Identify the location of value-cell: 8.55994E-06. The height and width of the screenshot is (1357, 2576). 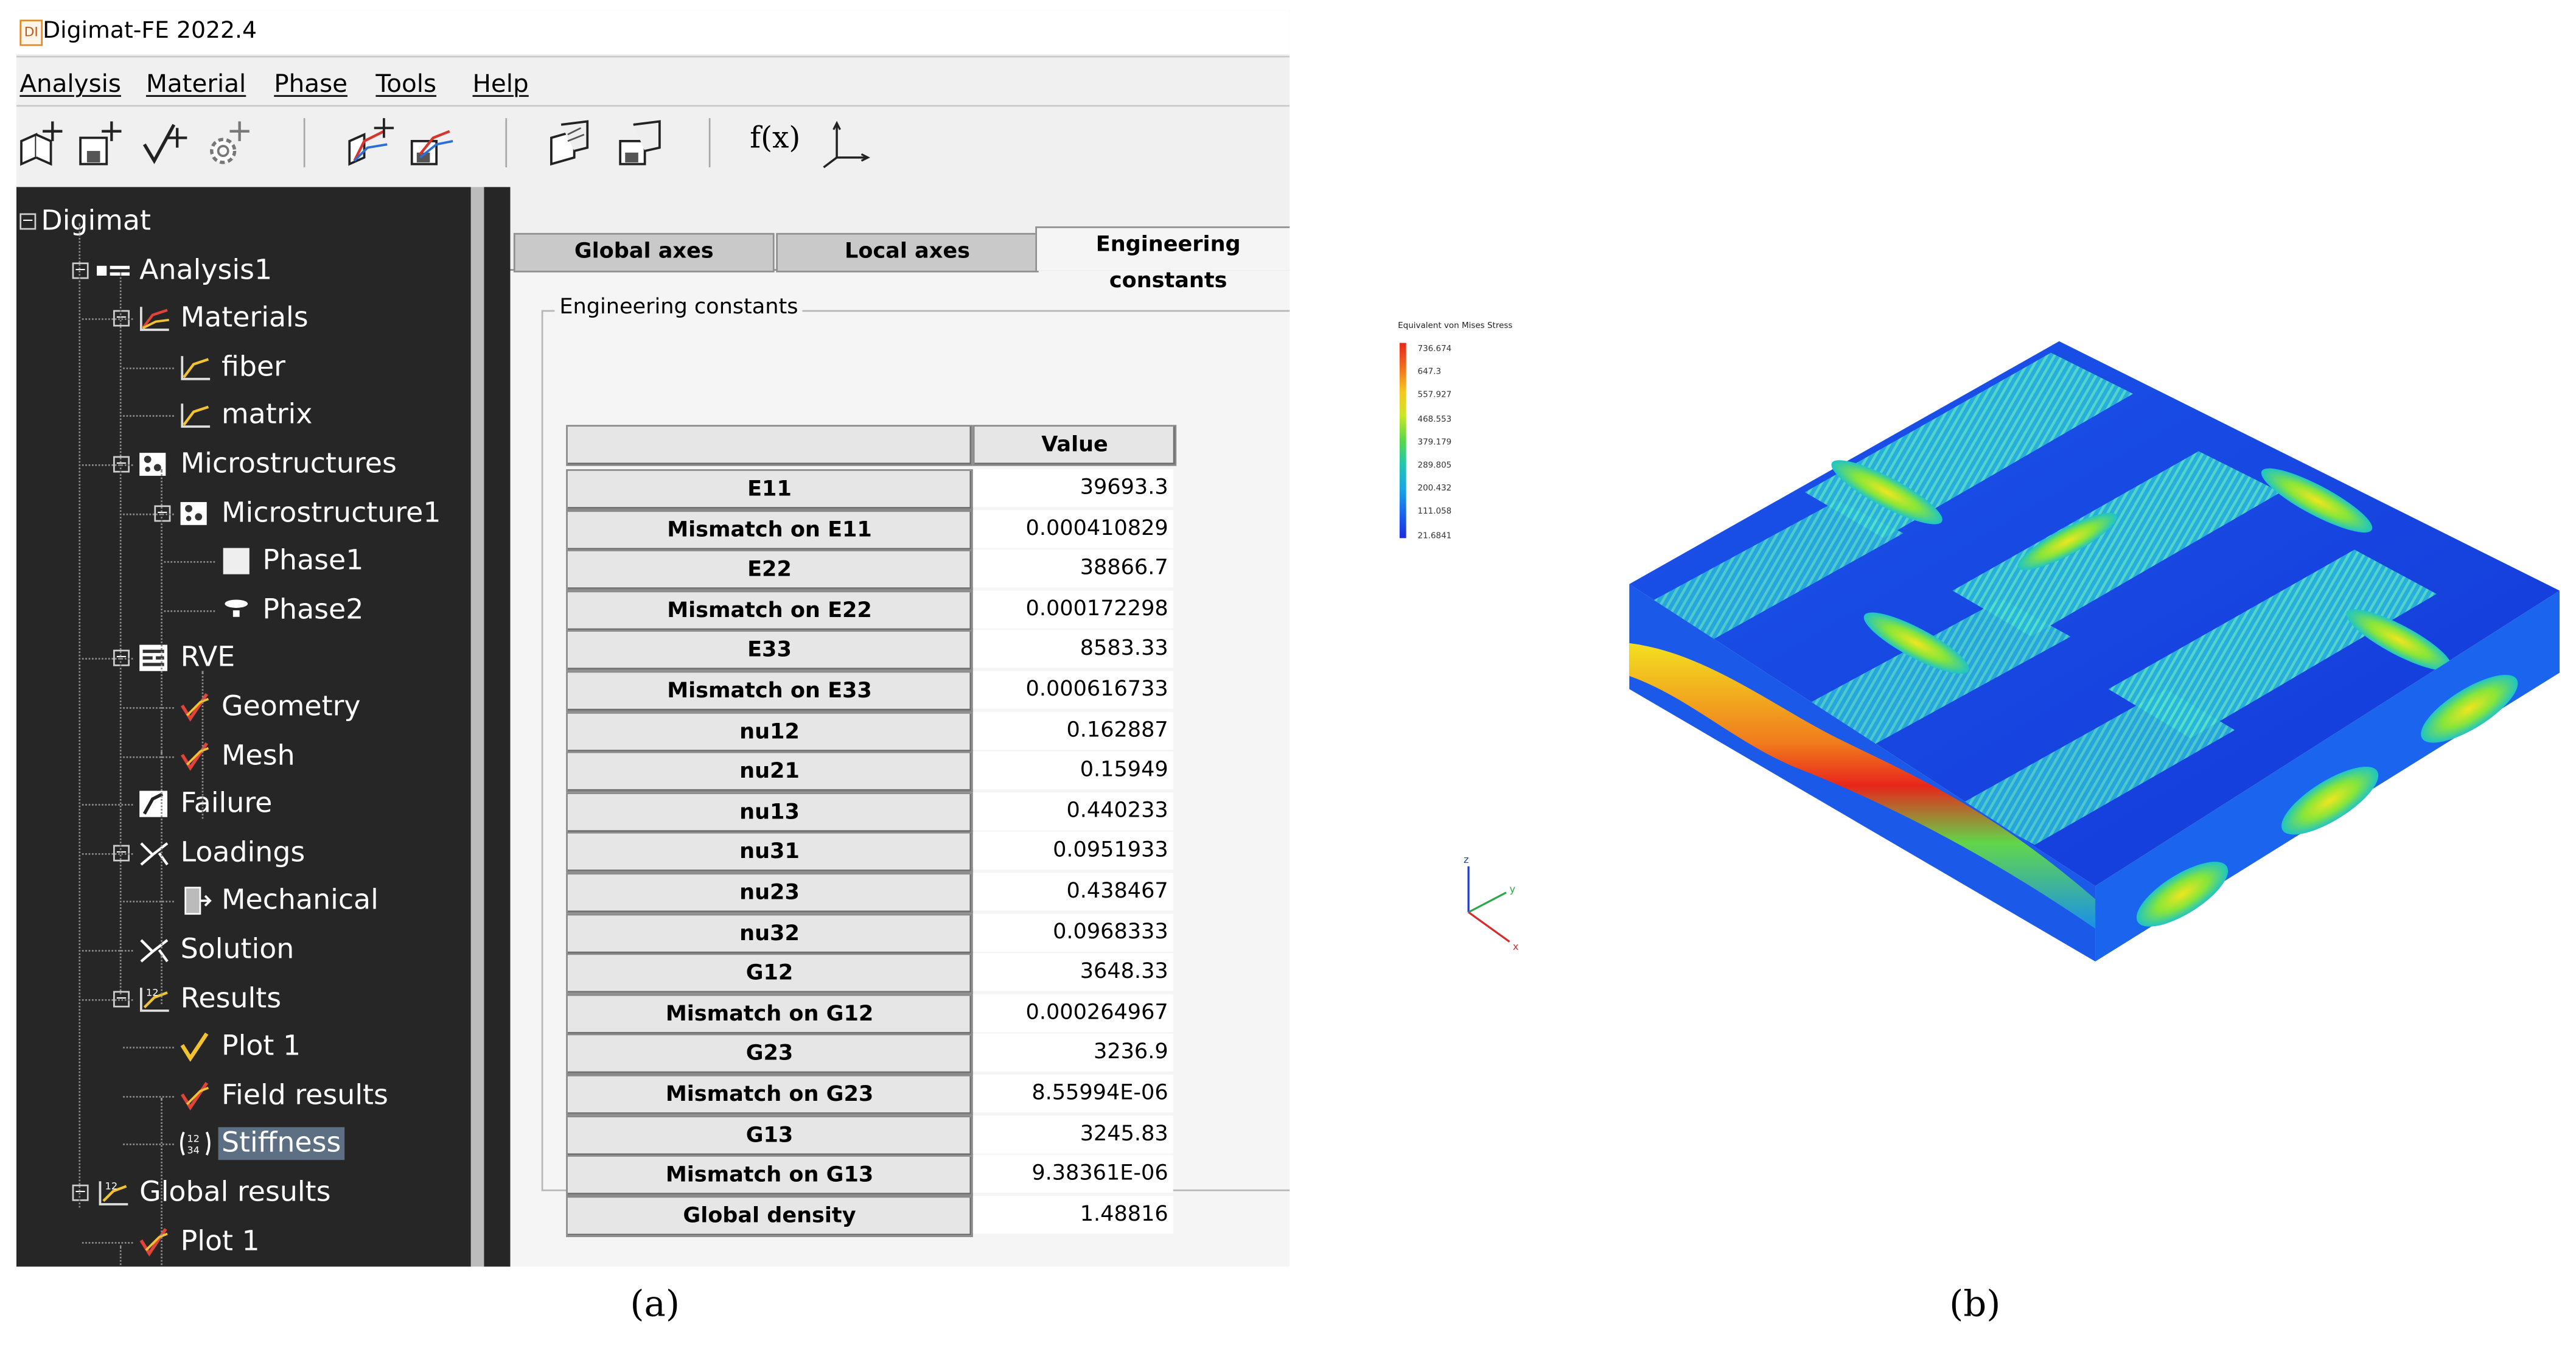
(1072, 1094).